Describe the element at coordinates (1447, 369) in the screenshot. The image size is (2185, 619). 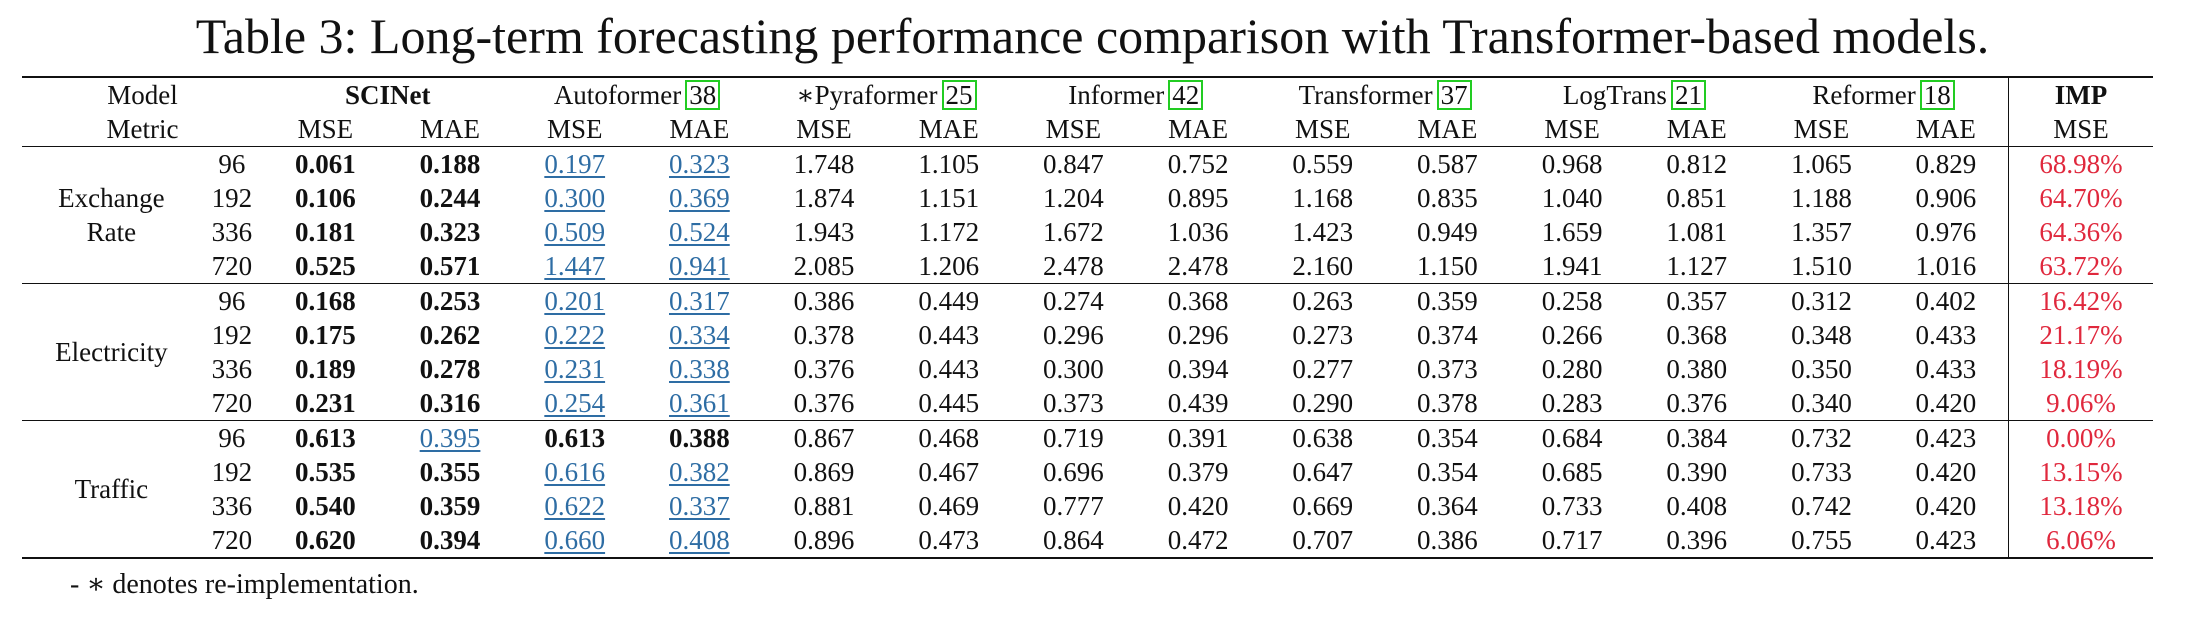
I see `value-cell: 0.373` at that location.